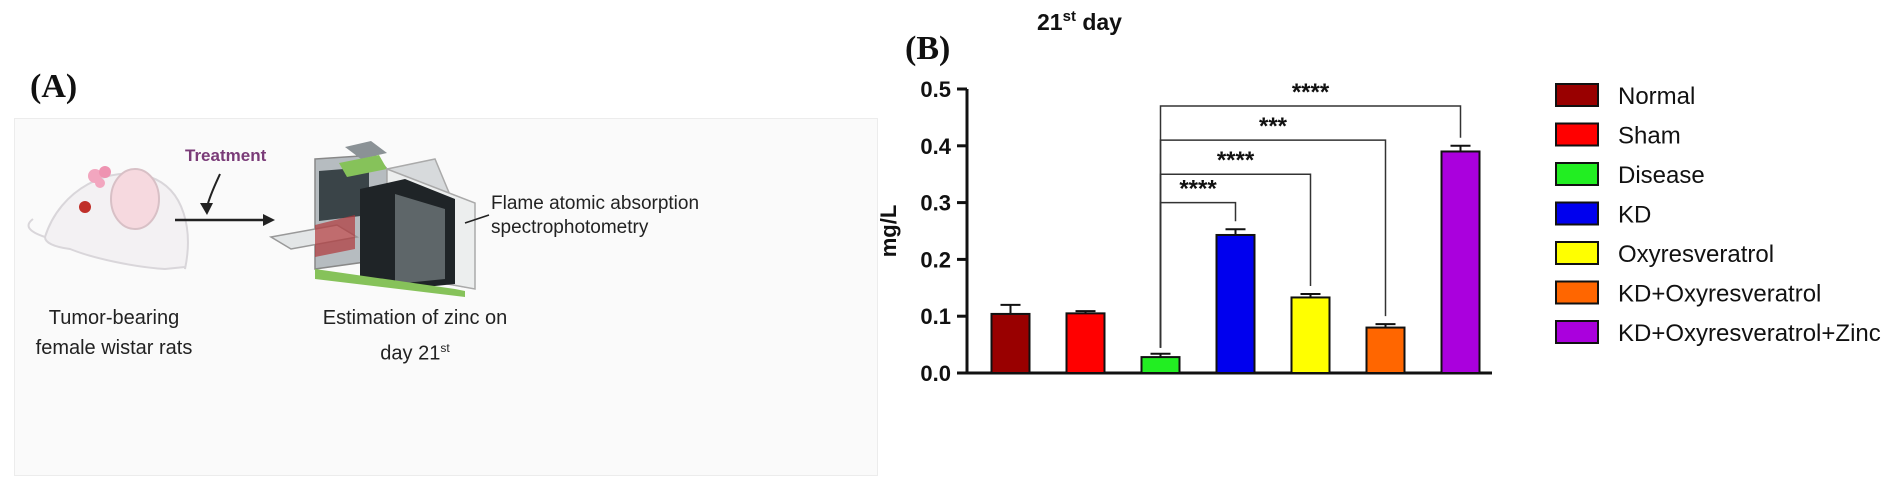 The image size is (1899, 482). I want to click on bar-sham, so click(1085, 343).